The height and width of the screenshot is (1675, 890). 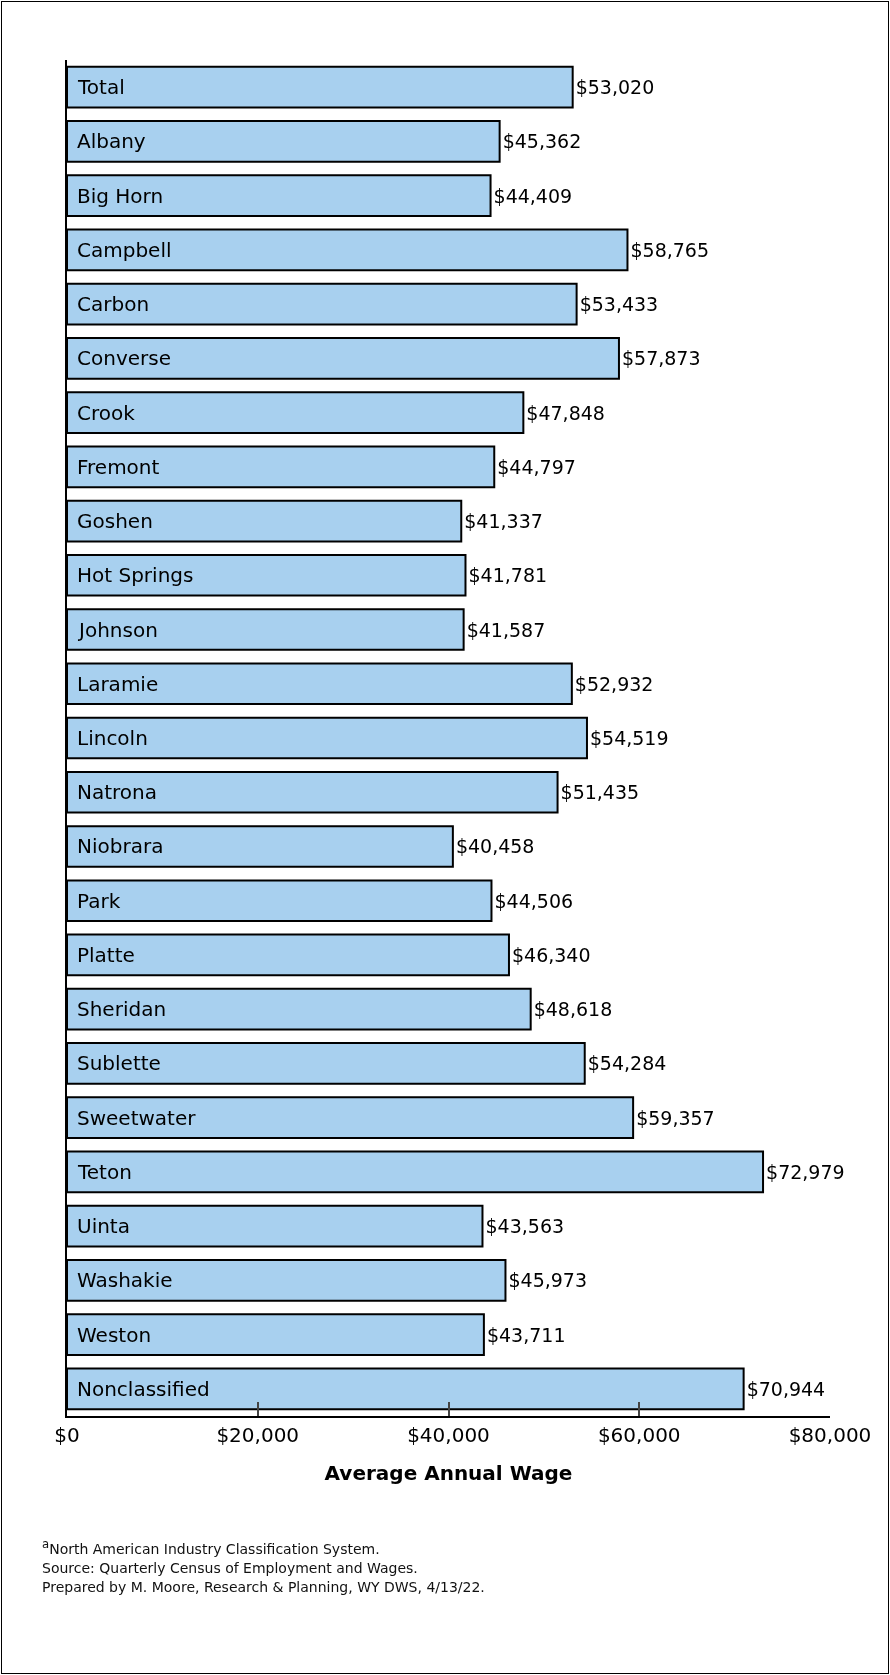 What do you see at coordinates (137, 1118) in the screenshot?
I see `y-tick-label: Sweetwater` at bounding box center [137, 1118].